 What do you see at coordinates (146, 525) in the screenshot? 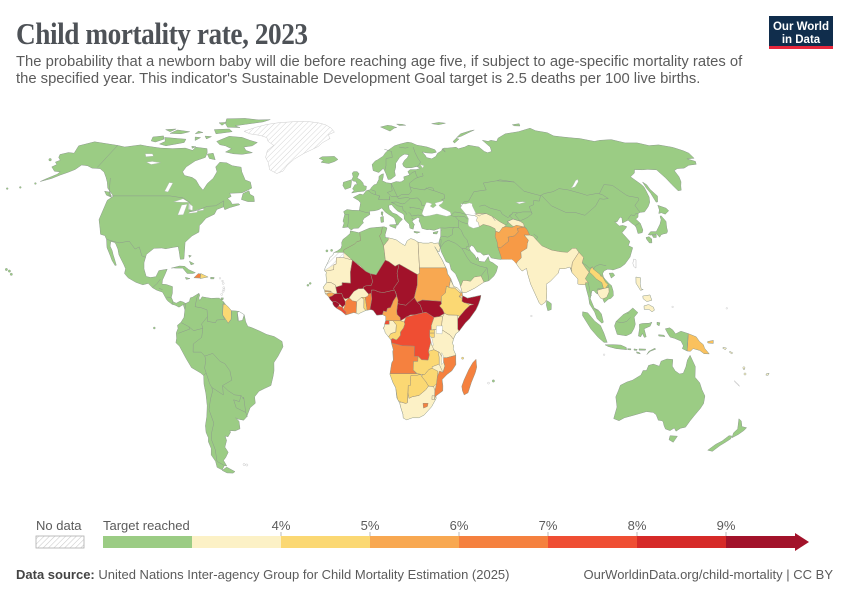
I see `svg-text: Target reached` at bounding box center [146, 525].